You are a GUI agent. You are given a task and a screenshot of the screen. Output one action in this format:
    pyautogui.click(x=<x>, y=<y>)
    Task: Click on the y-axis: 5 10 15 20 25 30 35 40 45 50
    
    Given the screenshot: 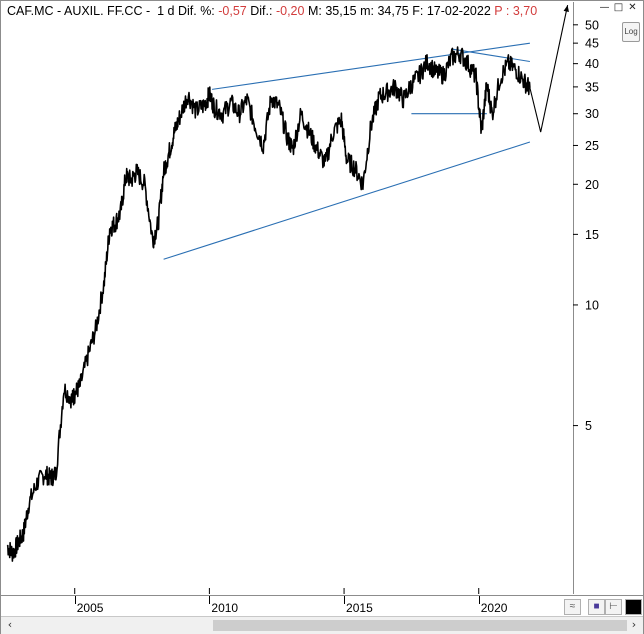 What is the action you would take?
    pyautogui.click(x=586, y=225)
    